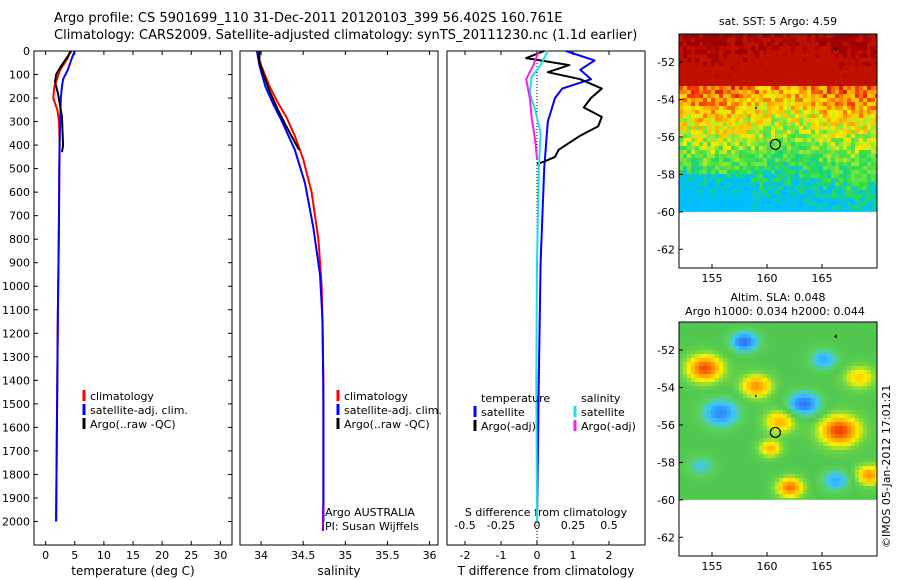 This screenshot has width=900, height=580. What do you see at coordinates (464, 525) in the screenshot?
I see `s-tick-label: -0.5` at bounding box center [464, 525].